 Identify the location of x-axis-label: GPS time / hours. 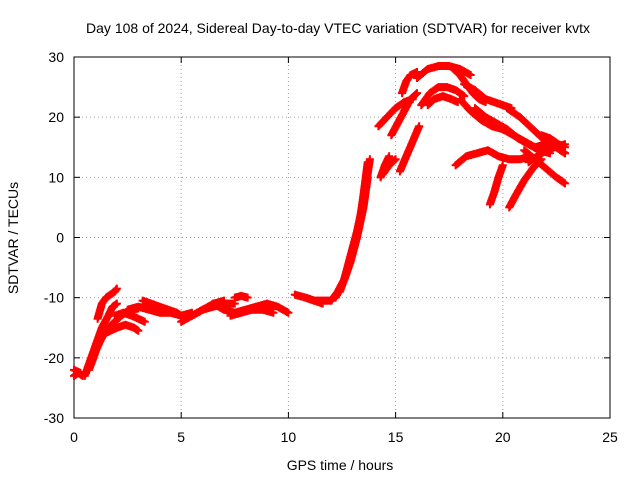
(340, 465).